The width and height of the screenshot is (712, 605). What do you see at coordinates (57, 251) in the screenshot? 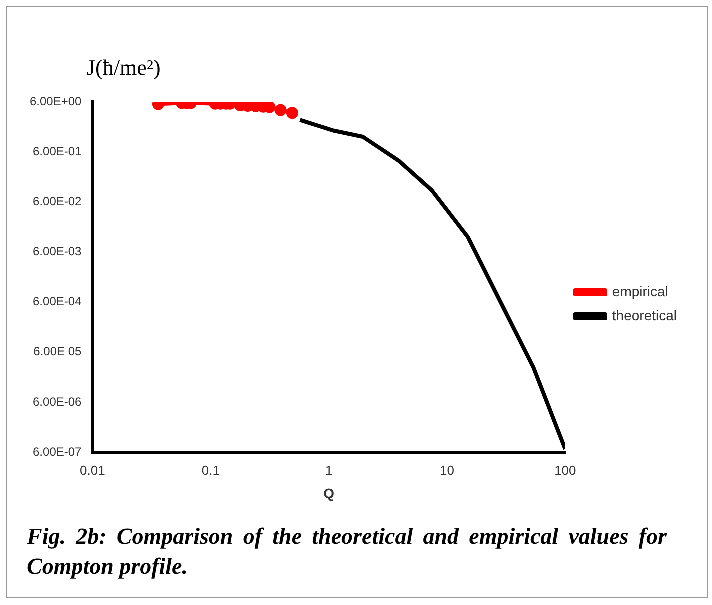
I see `y-tick-label: 6.00E-03` at bounding box center [57, 251].